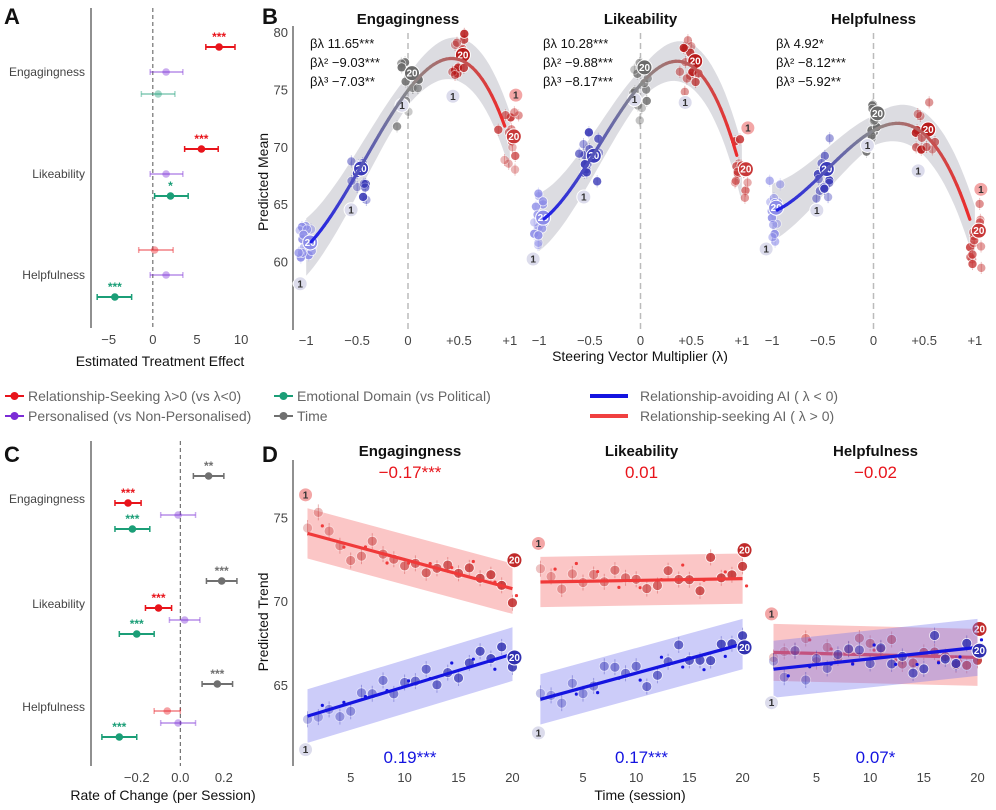 The height and width of the screenshot is (810, 996). What do you see at coordinates (158, 608) in the screenshot?
I see `estimate-relationship-seeking-likeability` at bounding box center [158, 608].